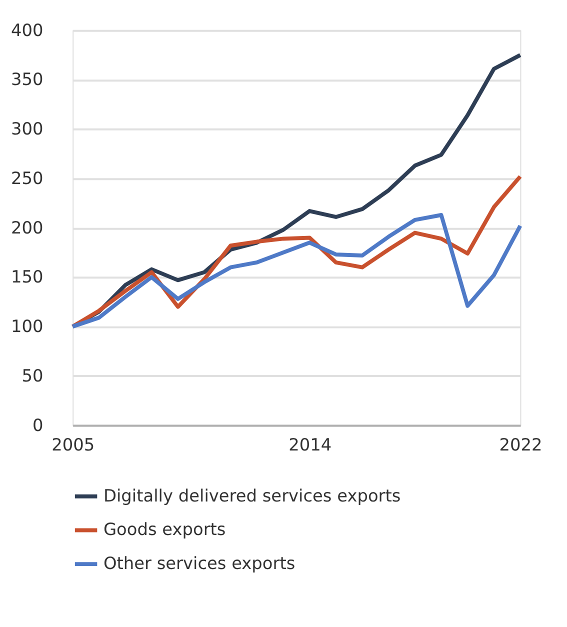 The height and width of the screenshot is (627, 567). Describe the element at coordinates (164, 529) in the screenshot. I see `legend-label: Goods exports` at that location.